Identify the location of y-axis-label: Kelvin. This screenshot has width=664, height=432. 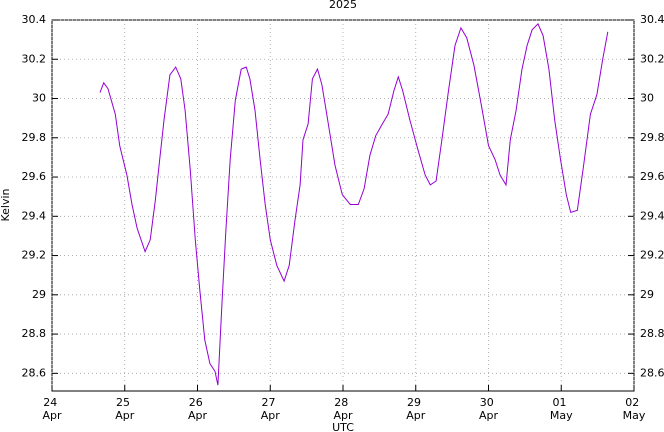
(6, 204).